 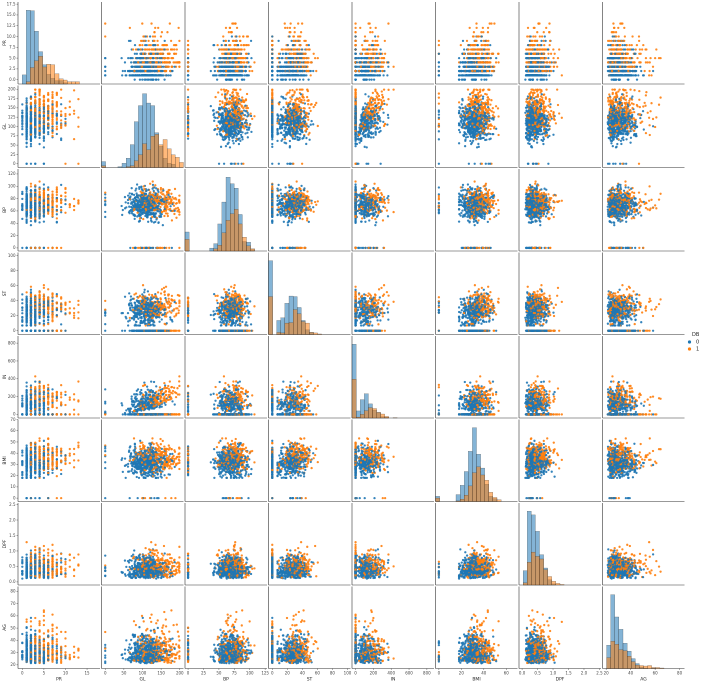 I want to click on y-tick-label: 0.0, so click(x=12, y=79).